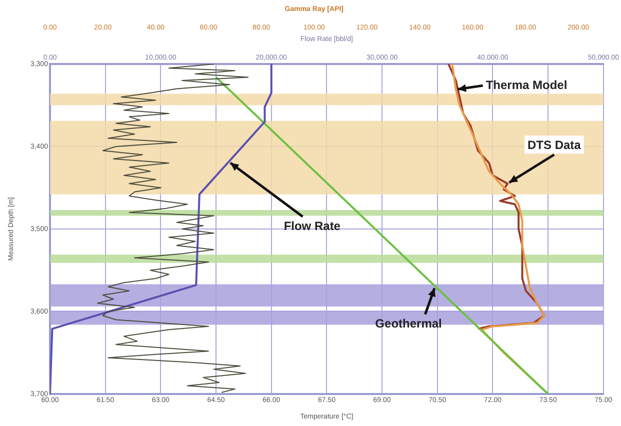 This screenshot has height=426, width=621. Describe the element at coordinates (408, 323) in the screenshot. I see `series-label: Geothermal` at that location.